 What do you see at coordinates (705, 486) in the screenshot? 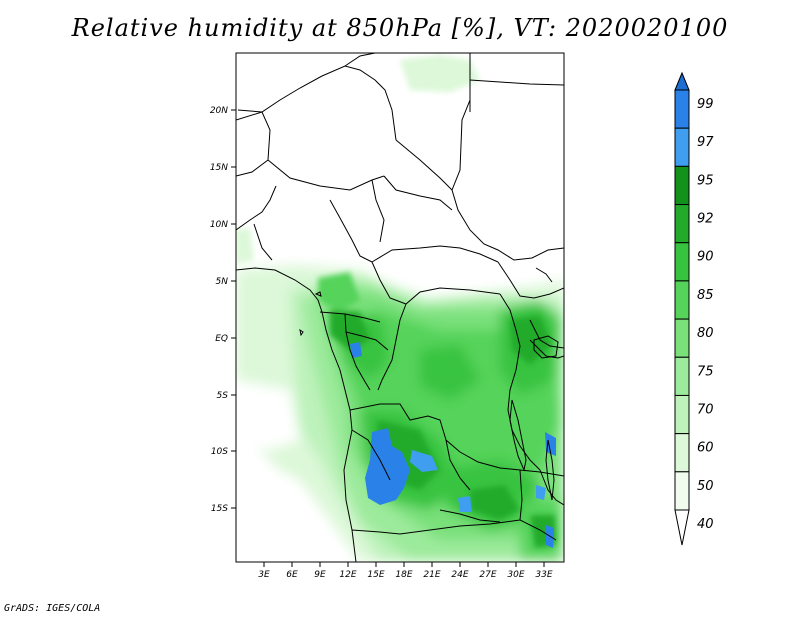
I see `colorbar-label: 50` at bounding box center [705, 486].